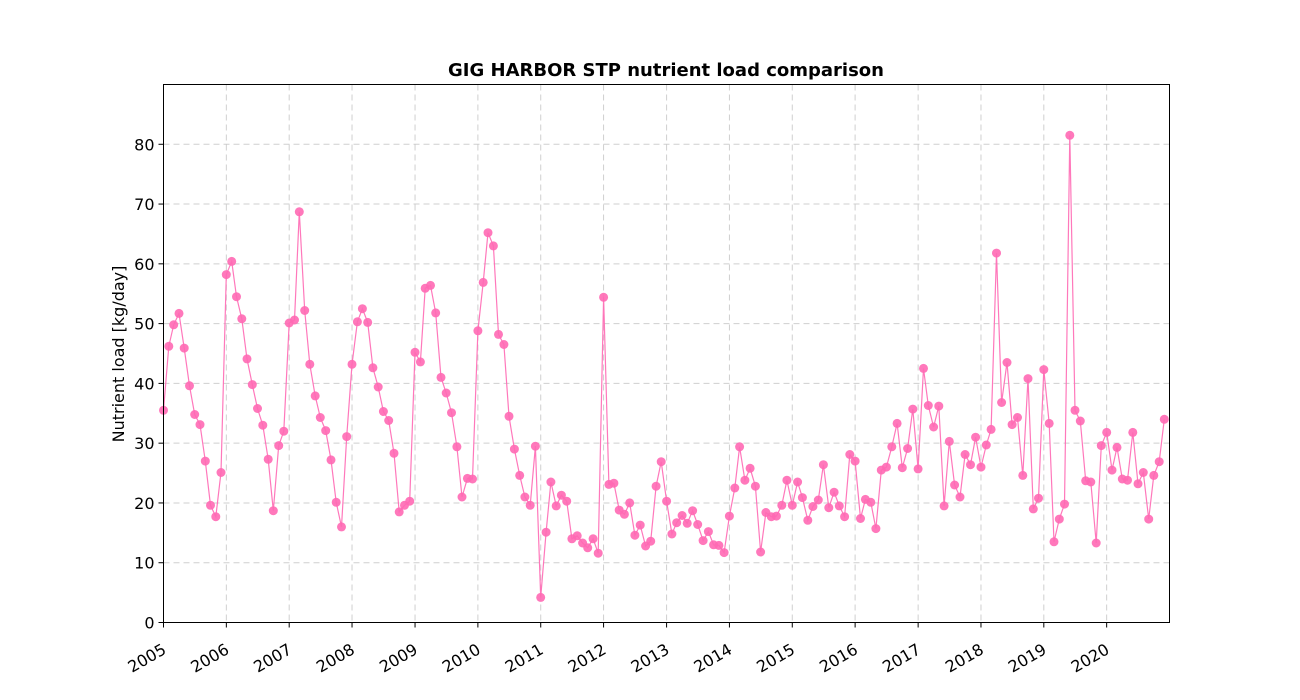 Image resolution: width=1300 pixels, height=700 pixels. I want to click on x-tick-label: 2005, so click(147, 658).